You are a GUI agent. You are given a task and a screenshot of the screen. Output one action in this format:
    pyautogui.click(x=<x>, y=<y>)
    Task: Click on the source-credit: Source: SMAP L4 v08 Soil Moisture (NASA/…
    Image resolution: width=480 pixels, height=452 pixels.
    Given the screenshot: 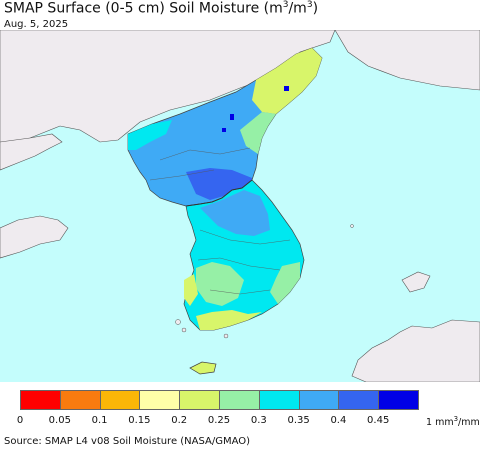 What is the action you would take?
    pyautogui.click(x=127, y=441)
    